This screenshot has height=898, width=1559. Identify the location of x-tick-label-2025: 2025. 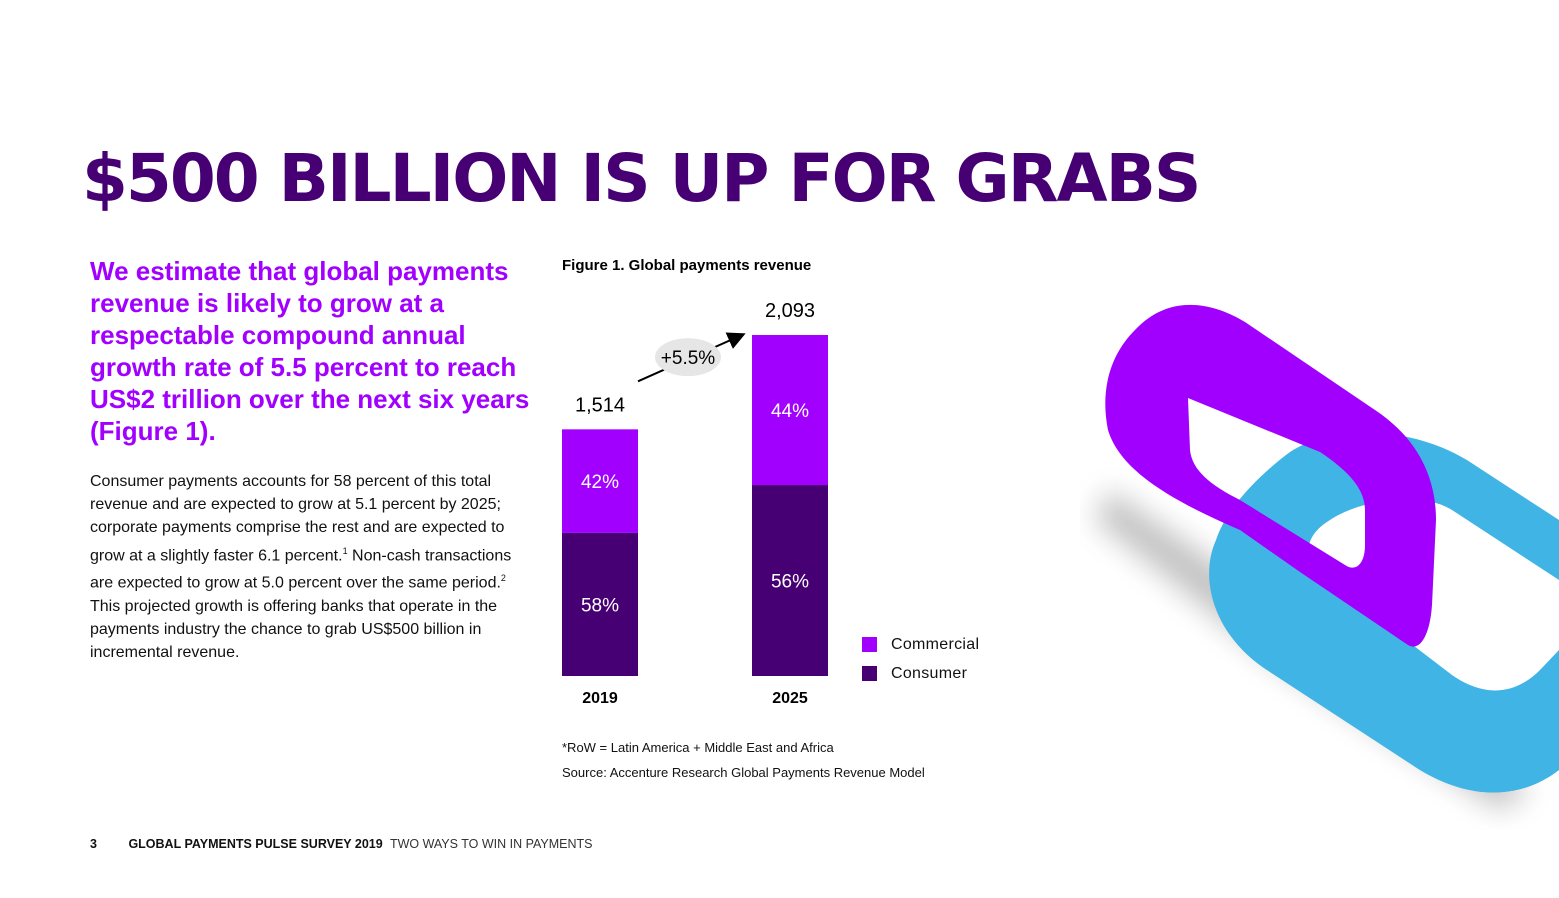
(790, 698).